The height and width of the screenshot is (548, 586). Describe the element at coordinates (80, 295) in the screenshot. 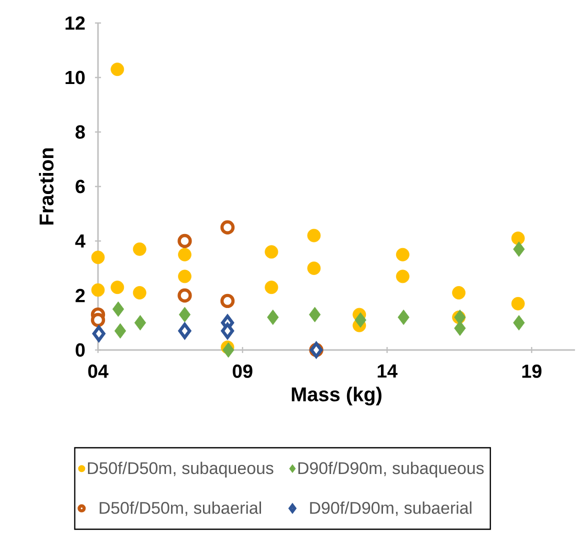

I see `y-tick-label: 2` at that location.